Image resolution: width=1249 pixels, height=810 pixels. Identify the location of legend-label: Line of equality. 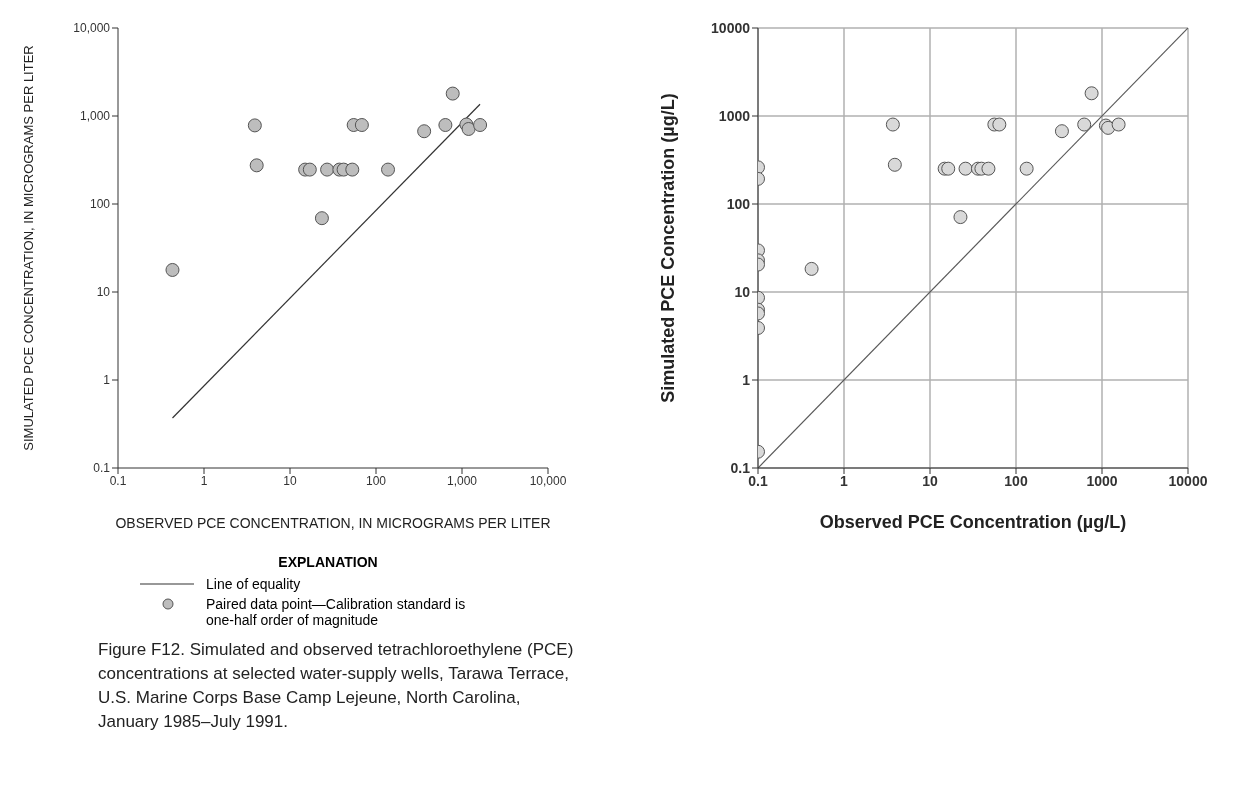
(254, 584).